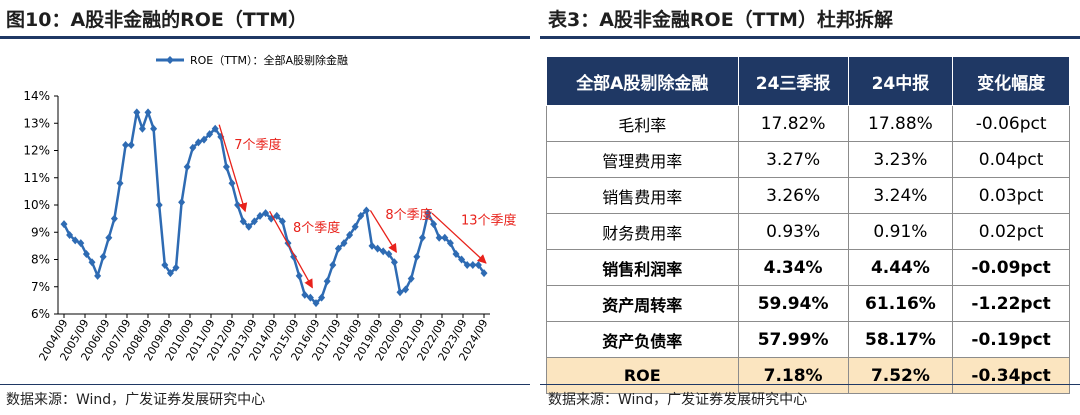 The image size is (1080, 415). I want to click on y-tick-label: 11%, so click(36, 178).